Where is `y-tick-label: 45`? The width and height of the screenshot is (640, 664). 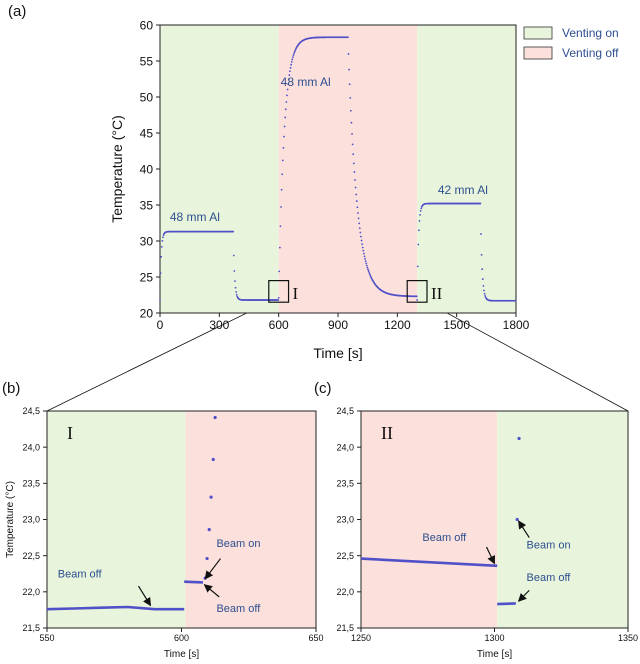 y-tick-label: 45 is located at coordinates (147, 133).